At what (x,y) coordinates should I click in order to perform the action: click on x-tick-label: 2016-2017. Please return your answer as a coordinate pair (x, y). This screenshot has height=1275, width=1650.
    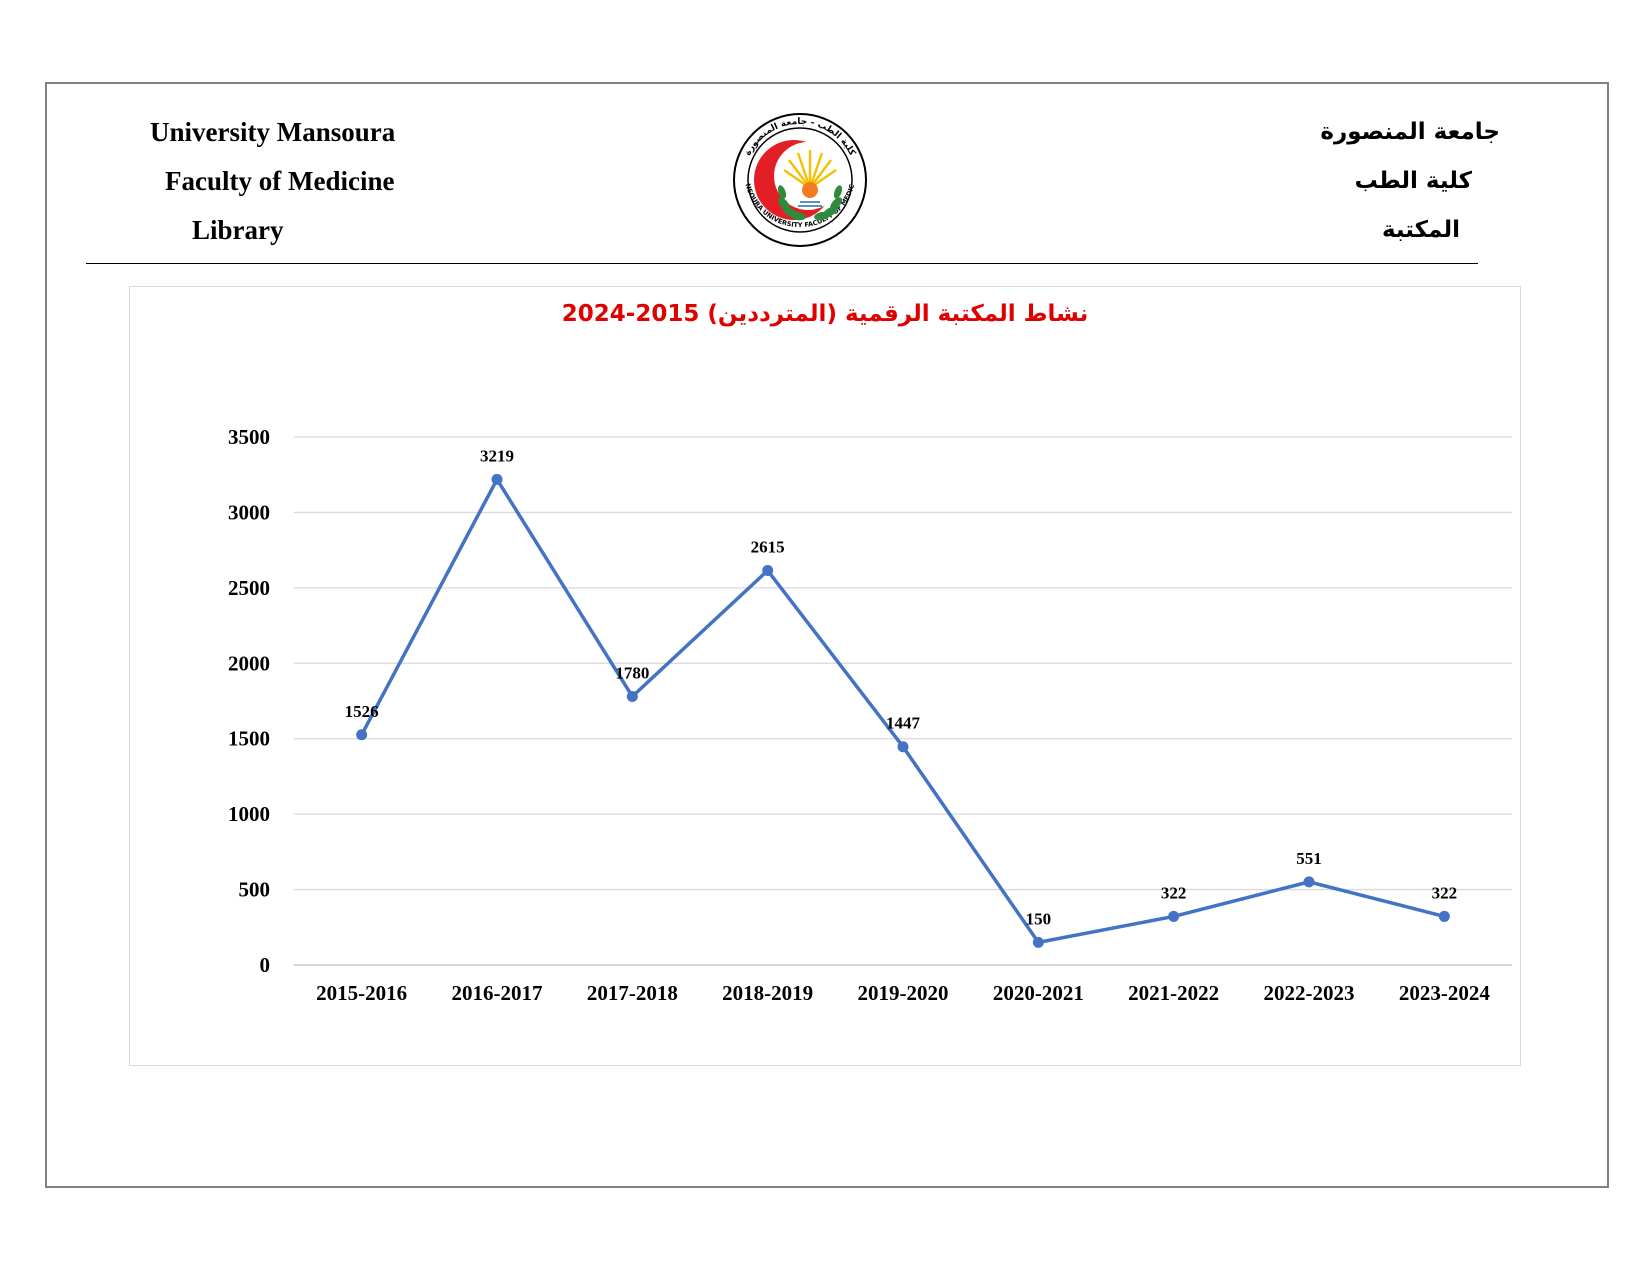
    Looking at the image, I should click on (497, 993).